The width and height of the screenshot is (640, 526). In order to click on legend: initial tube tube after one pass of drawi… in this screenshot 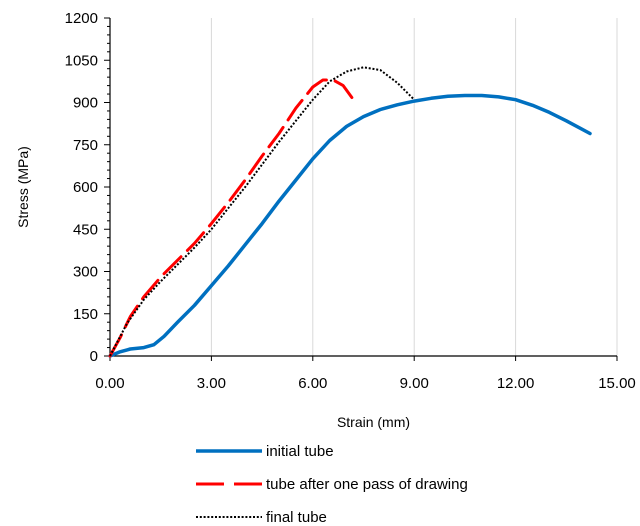, I will do `click(332, 484)`.